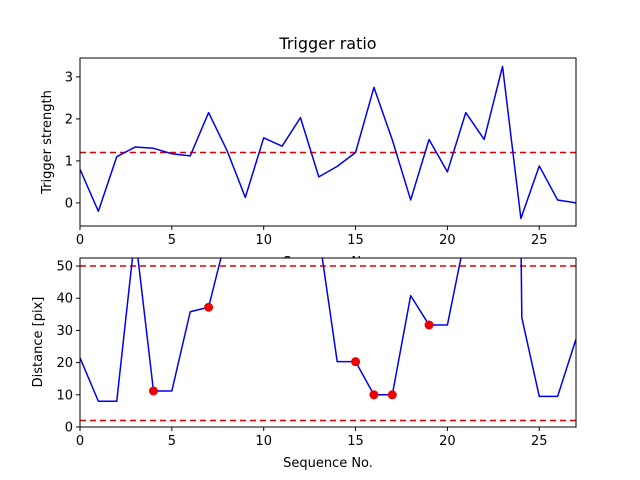 The height and width of the screenshot is (480, 640). Describe the element at coordinates (328, 463) in the screenshot. I see `x-axis-label-bottom: Sequence No.` at that location.